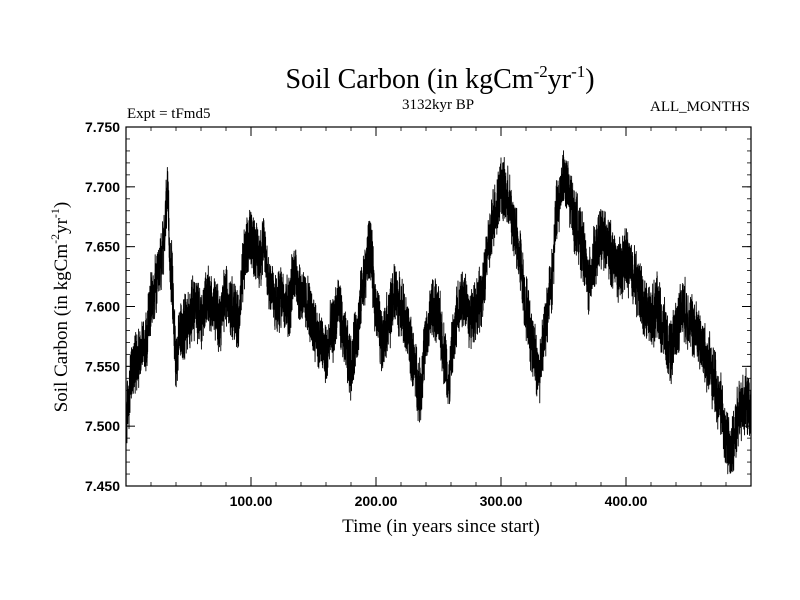 The image size is (800, 600). I want to click on y-tick-label: 7.600, so click(102, 307).